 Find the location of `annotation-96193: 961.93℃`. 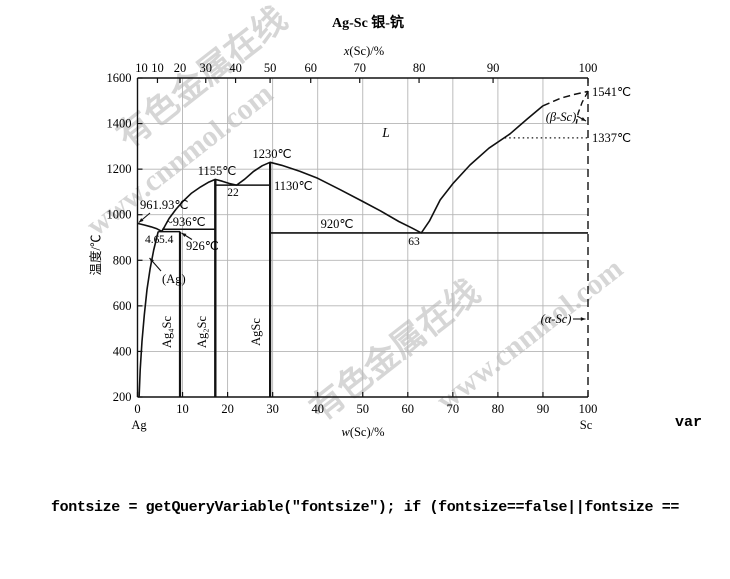

annotation-96193: 961.93℃ is located at coordinates (164, 205).